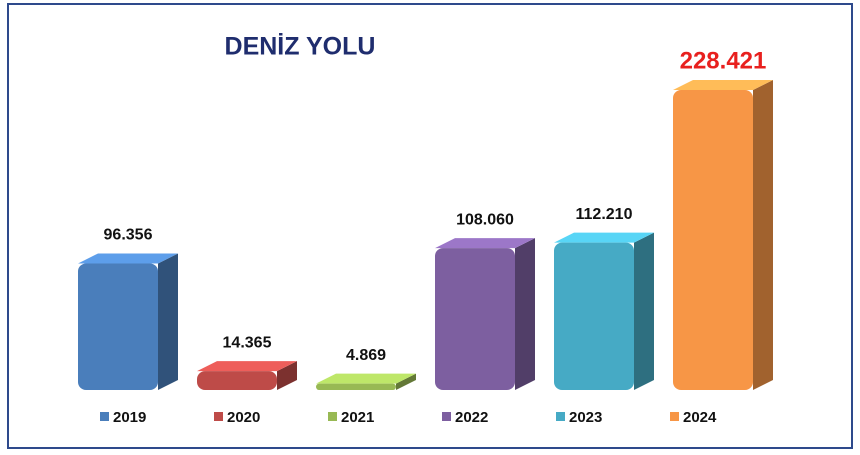 The image size is (860, 455). What do you see at coordinates (300, 47) in the screenshot?
I see `chart-title: DENİZ YOLU` at bounding box center [300, 47].